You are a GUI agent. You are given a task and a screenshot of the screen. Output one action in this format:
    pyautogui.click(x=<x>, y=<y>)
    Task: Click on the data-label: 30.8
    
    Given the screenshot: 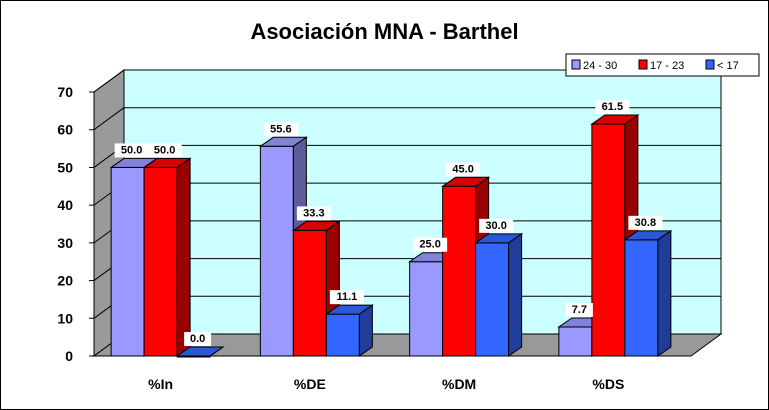 What is the action you would take?
    pyautogui.click(x=645, y=223)
    